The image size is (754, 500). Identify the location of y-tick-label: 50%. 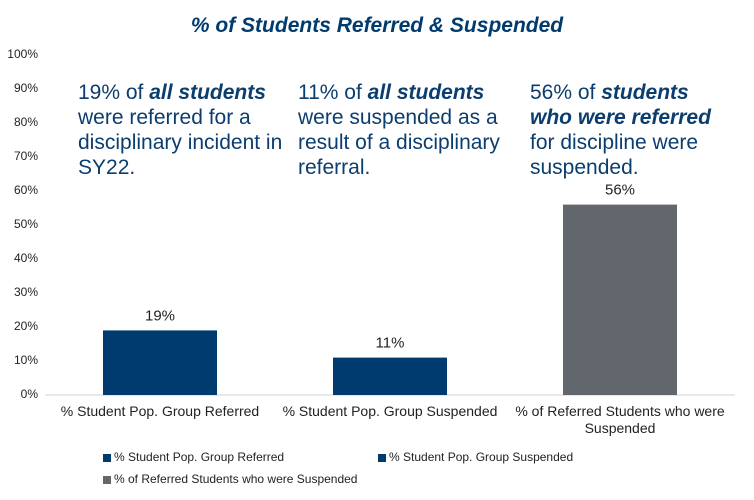
(26, 224).